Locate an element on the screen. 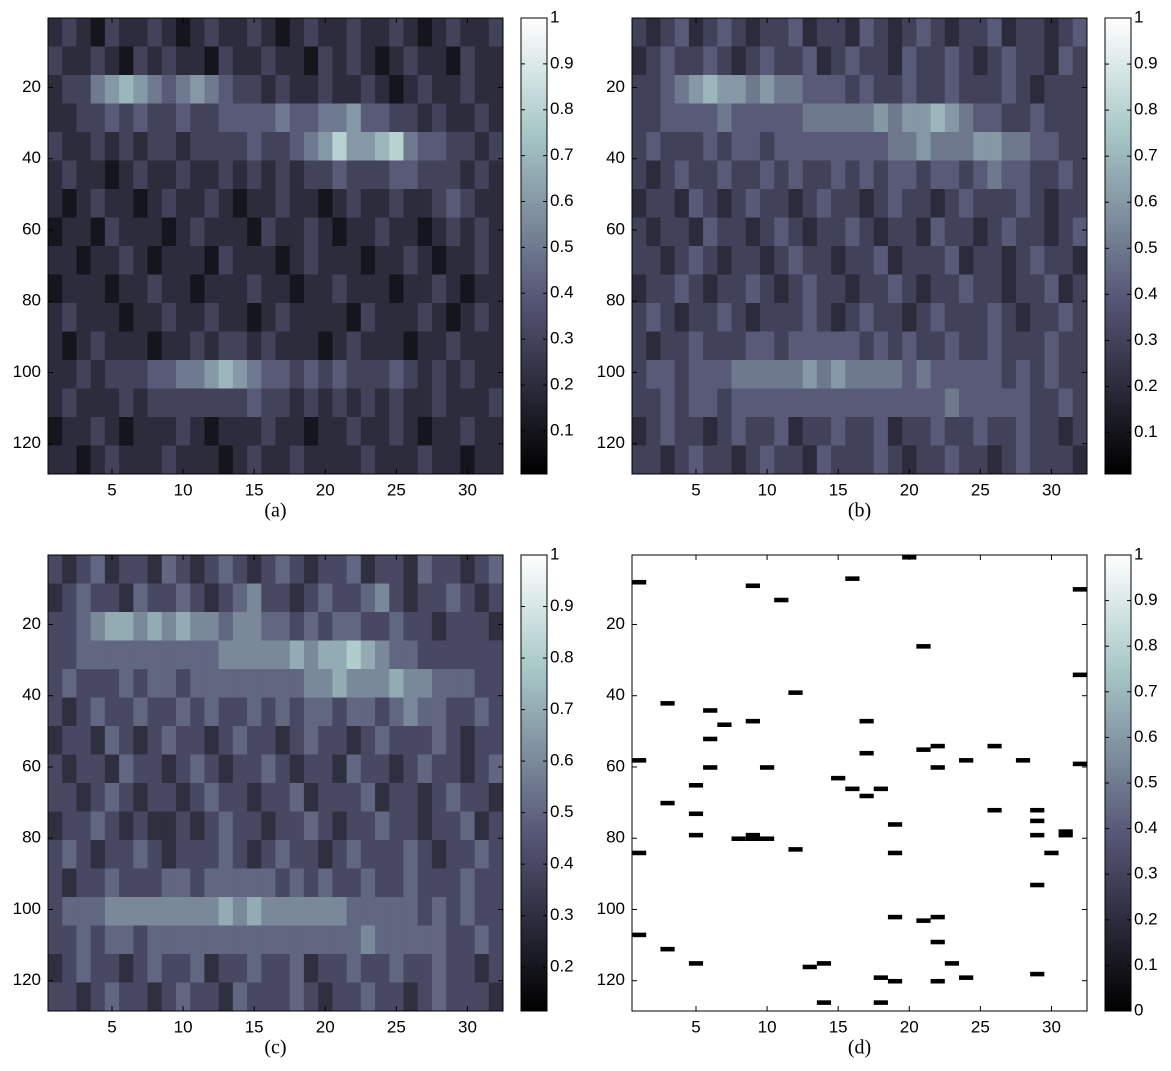 This screenshot has width=1171, height=1071. x-tick-label: 5 is located at coordinates (111, 489).